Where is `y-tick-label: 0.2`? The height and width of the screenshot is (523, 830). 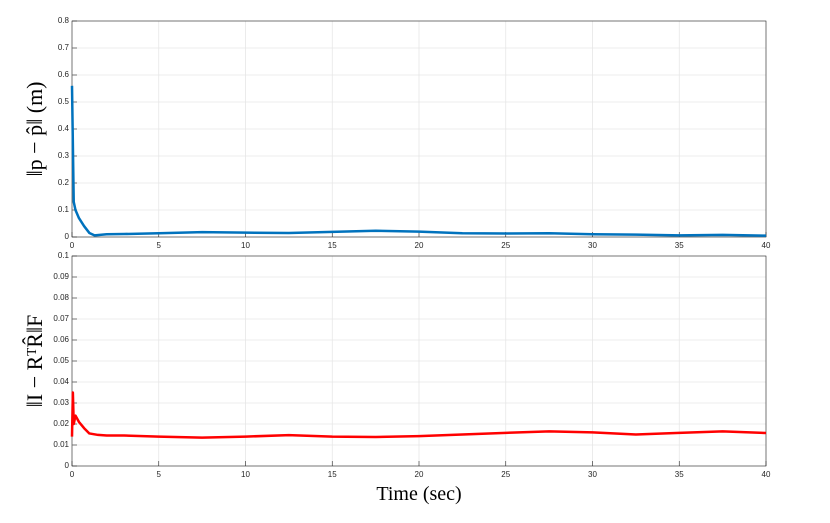 y-tick-label: 0.2 is located at coordinates (64, 182).